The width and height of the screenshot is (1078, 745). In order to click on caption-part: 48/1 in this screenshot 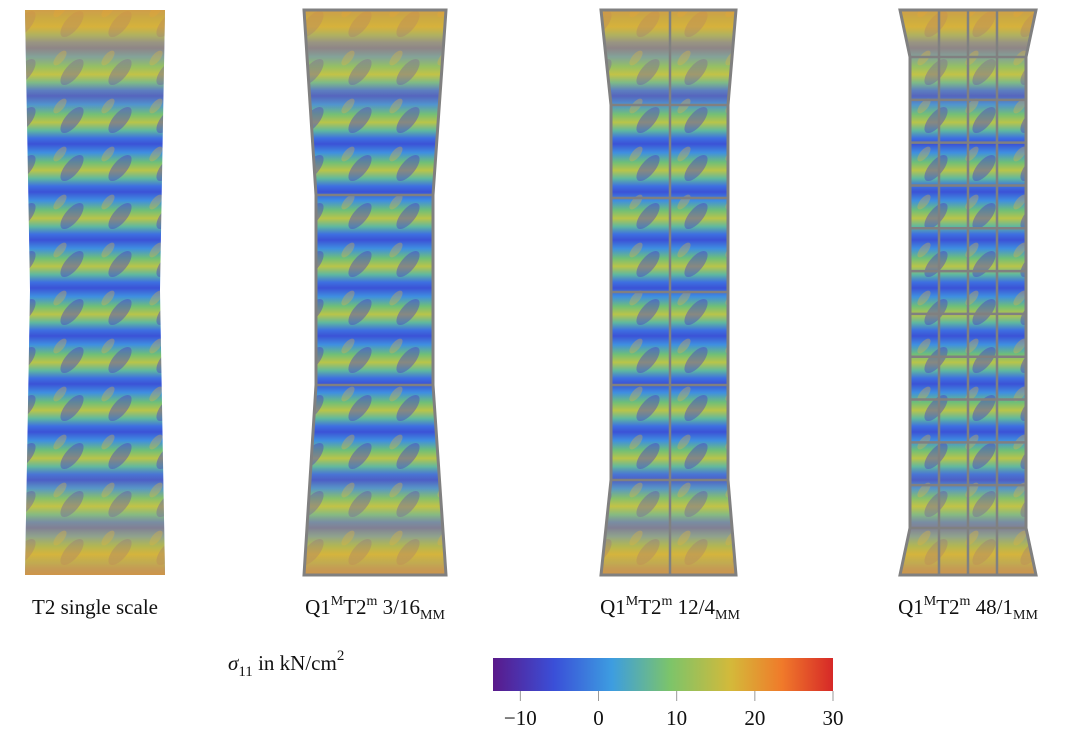, I will do `click(991, 607)`.